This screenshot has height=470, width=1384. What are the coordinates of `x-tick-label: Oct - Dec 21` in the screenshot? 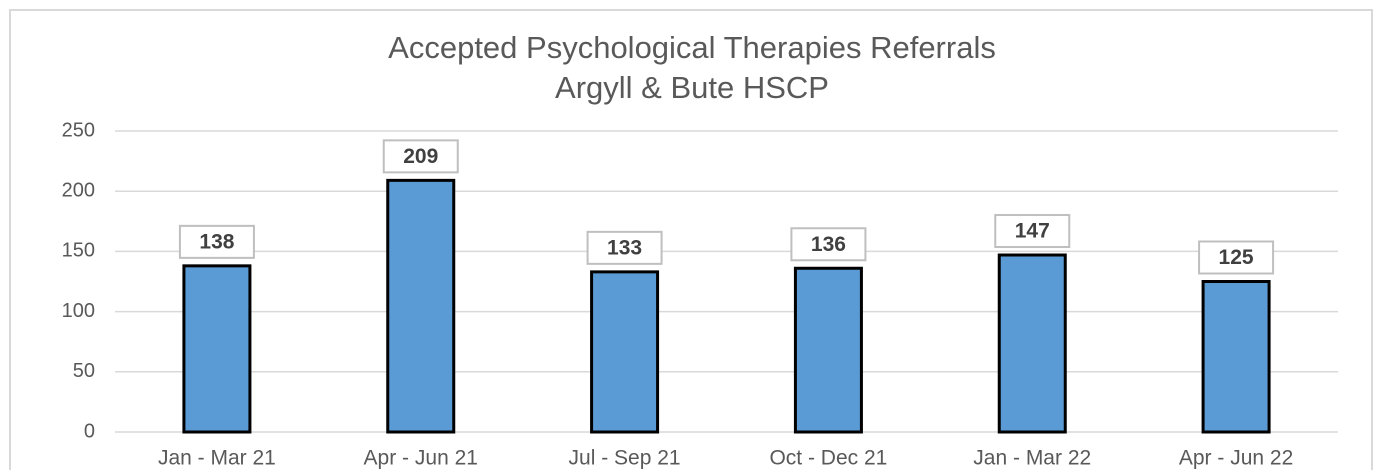 It's located at (828, 458).